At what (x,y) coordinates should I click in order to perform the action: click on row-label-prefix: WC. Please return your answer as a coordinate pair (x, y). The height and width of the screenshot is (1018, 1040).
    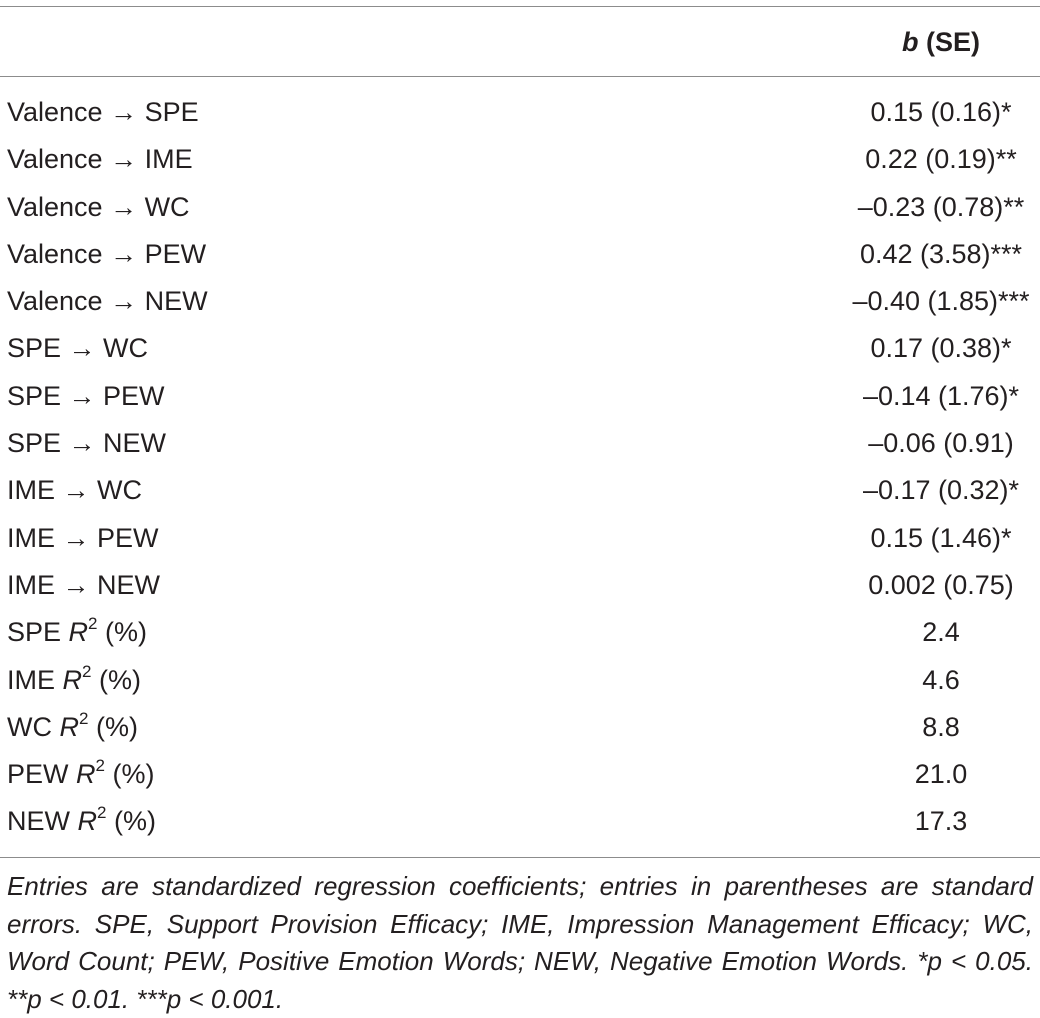
    Looking at the image, I should click on (33, 726).